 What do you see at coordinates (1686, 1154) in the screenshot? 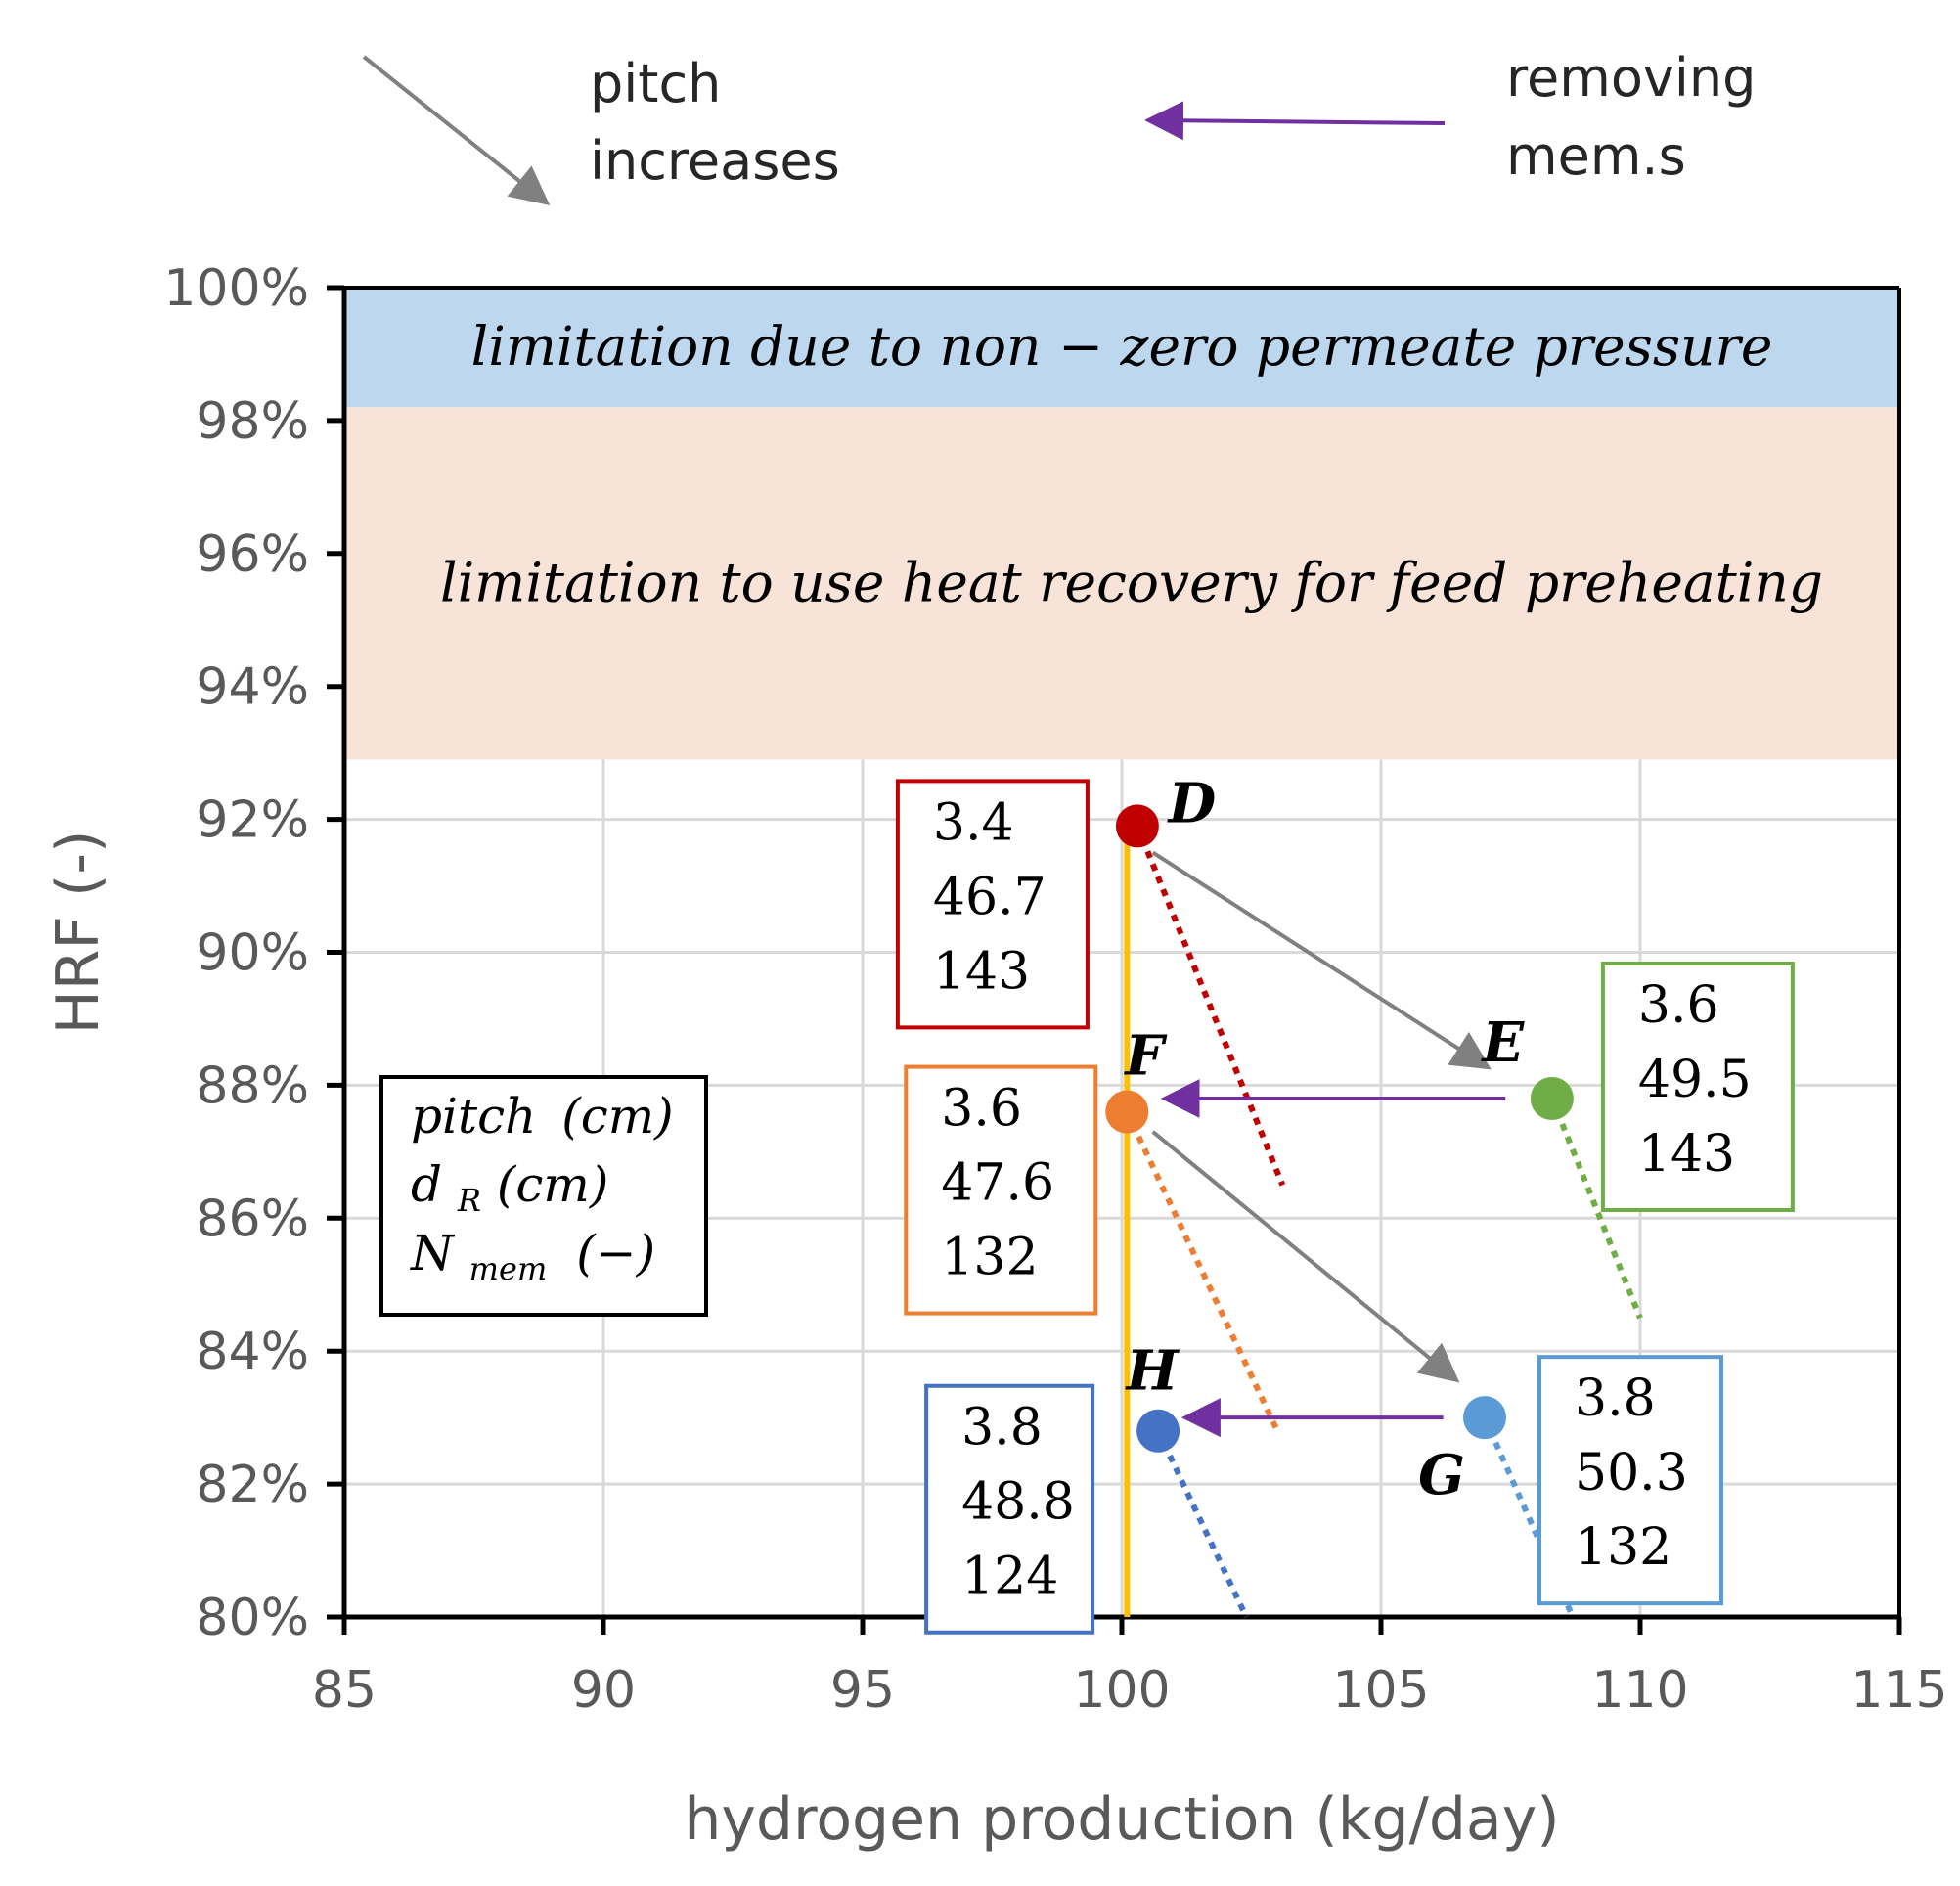
I see `value-box-E-nmem: 143` at bounding box center [1686, 1154].